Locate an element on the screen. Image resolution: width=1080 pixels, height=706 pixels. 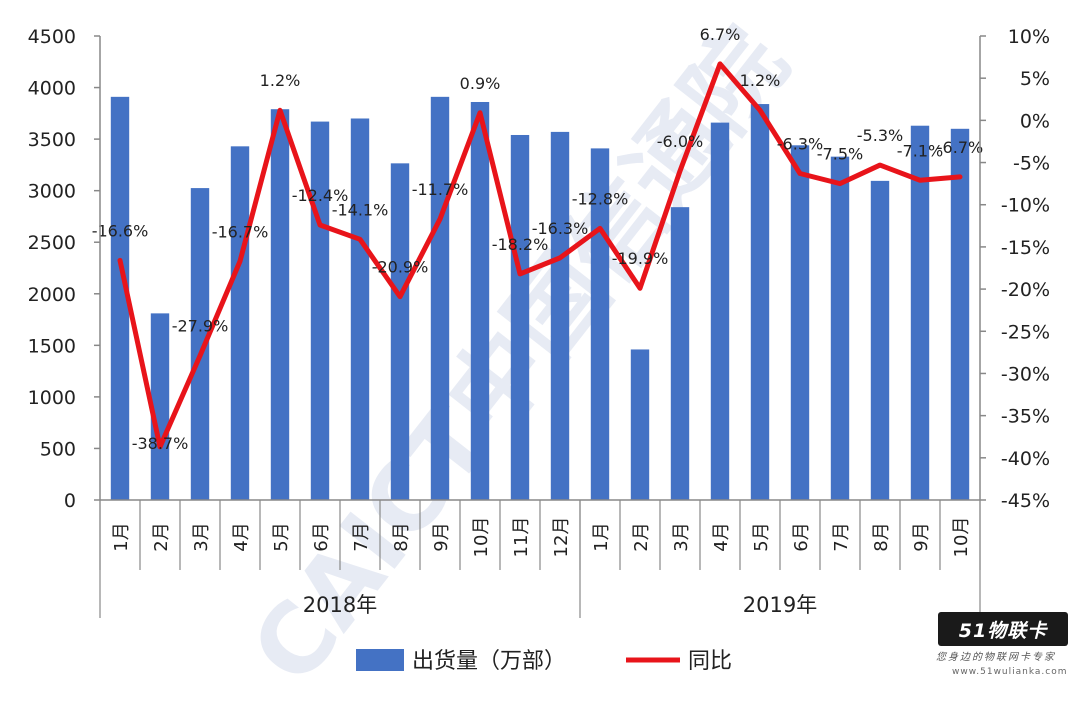
y-right-tick-label: -45% is located at coordinates (1025, 501).